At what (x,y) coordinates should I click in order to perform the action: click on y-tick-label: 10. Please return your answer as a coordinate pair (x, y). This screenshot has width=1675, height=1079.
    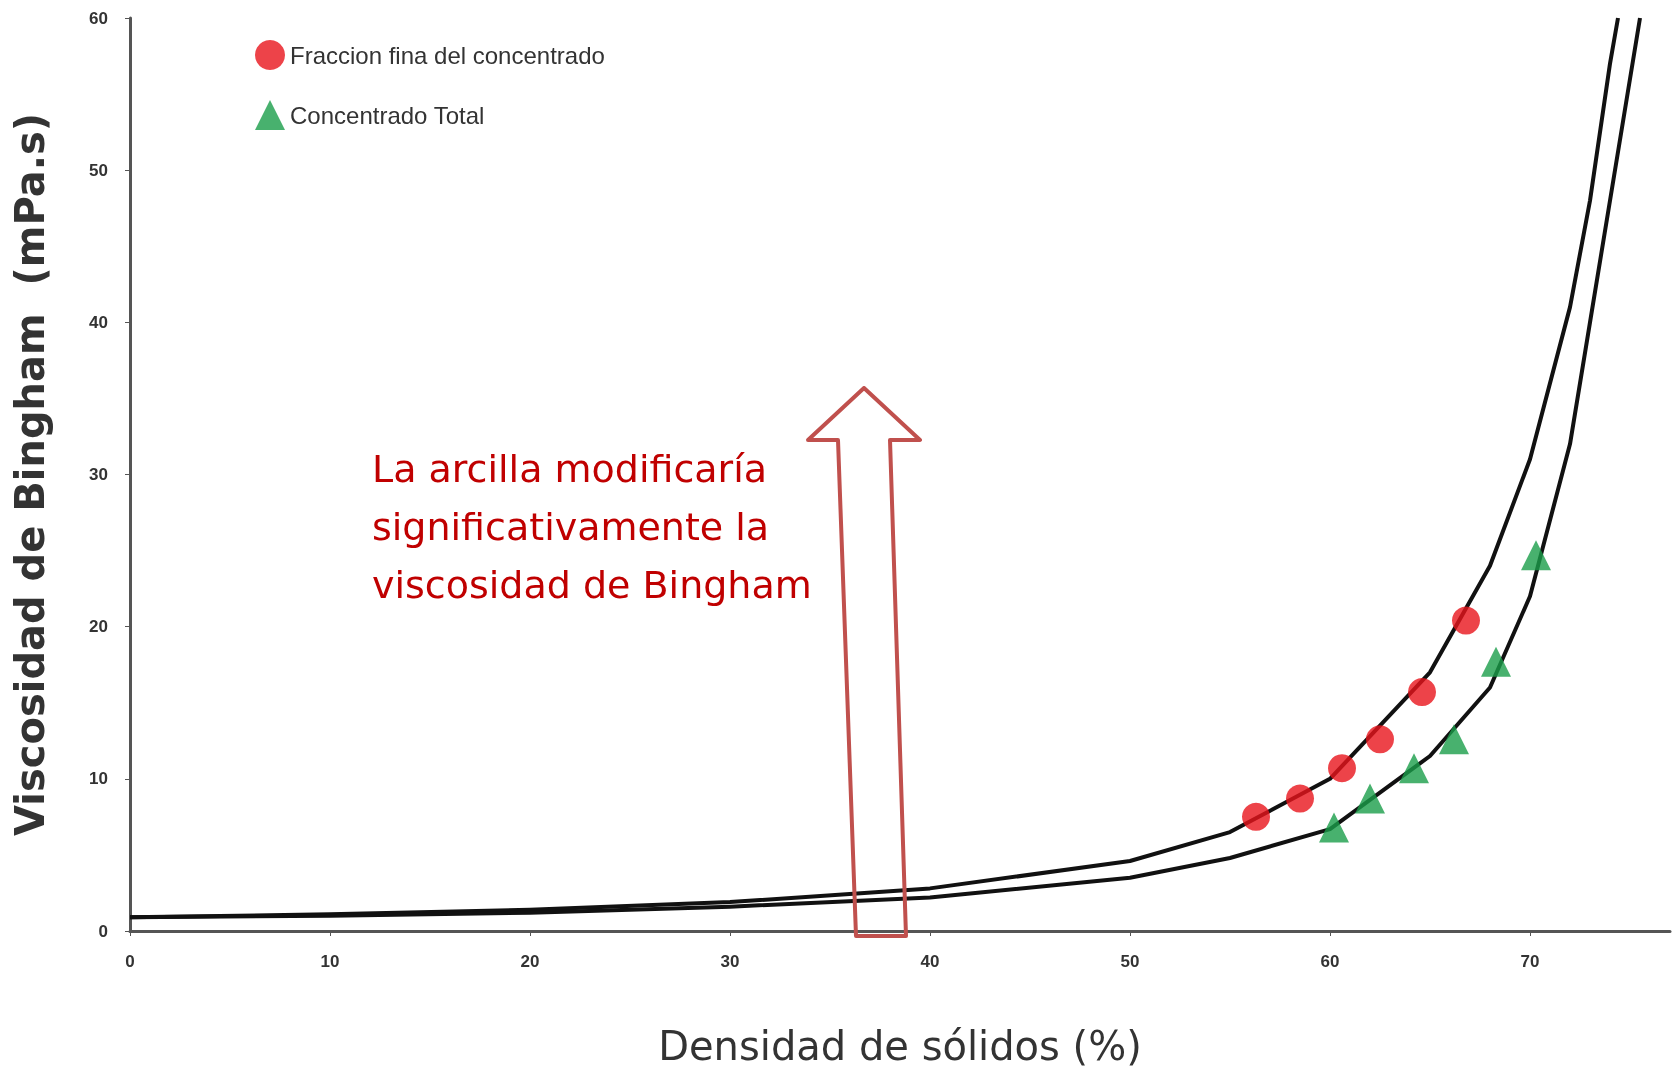
    Looking at the image, I should click on (98, 779).